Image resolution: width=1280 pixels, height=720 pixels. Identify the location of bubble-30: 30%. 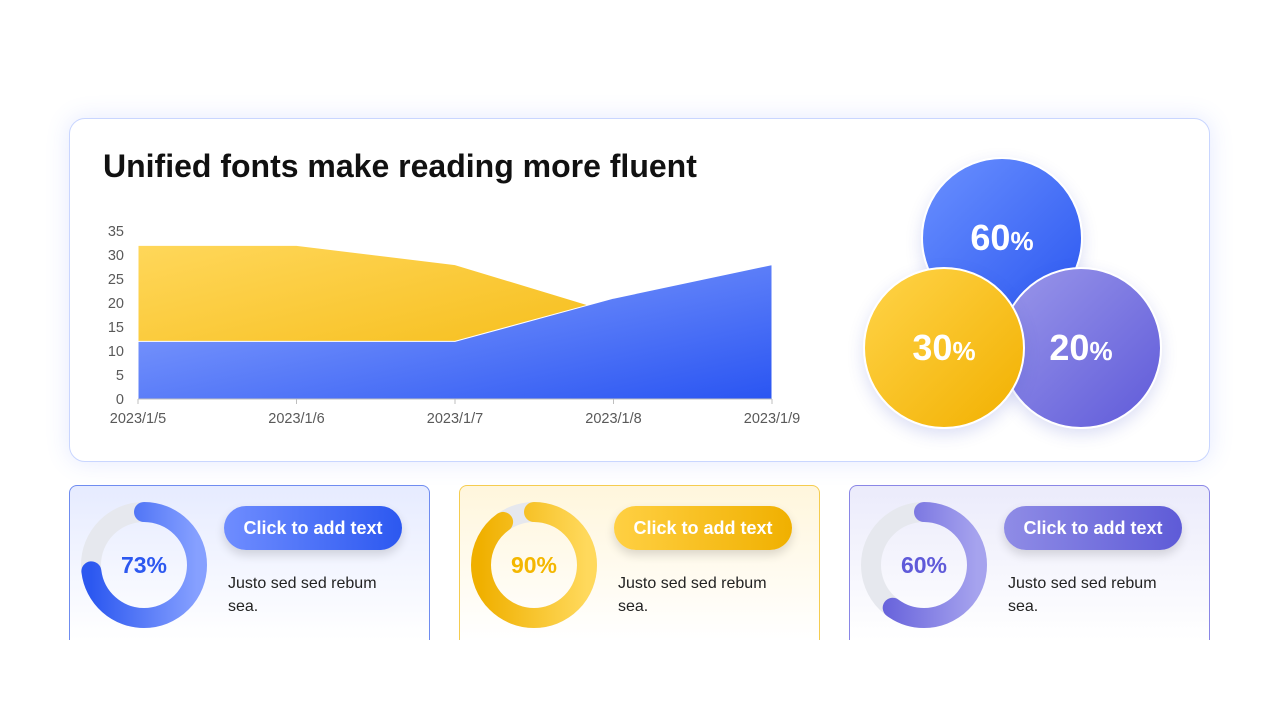
(944, 348).